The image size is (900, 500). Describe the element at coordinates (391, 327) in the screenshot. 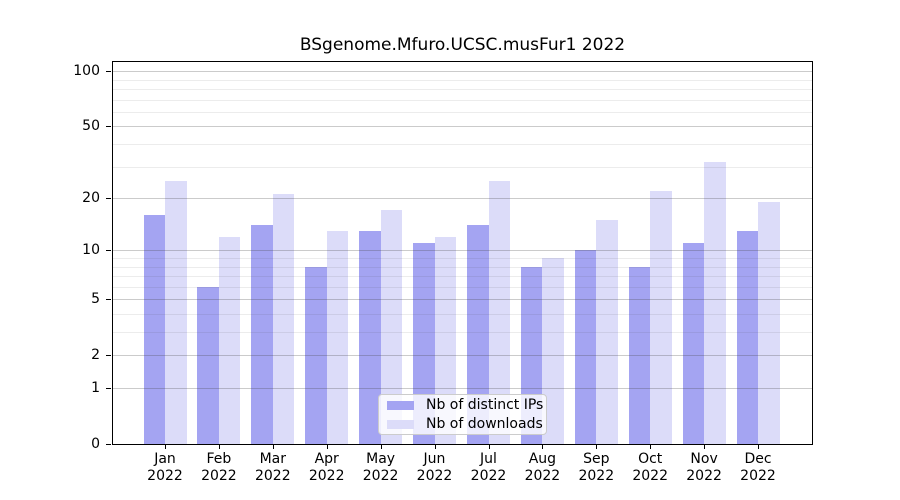

I see `bar-may-downloads` at that location.